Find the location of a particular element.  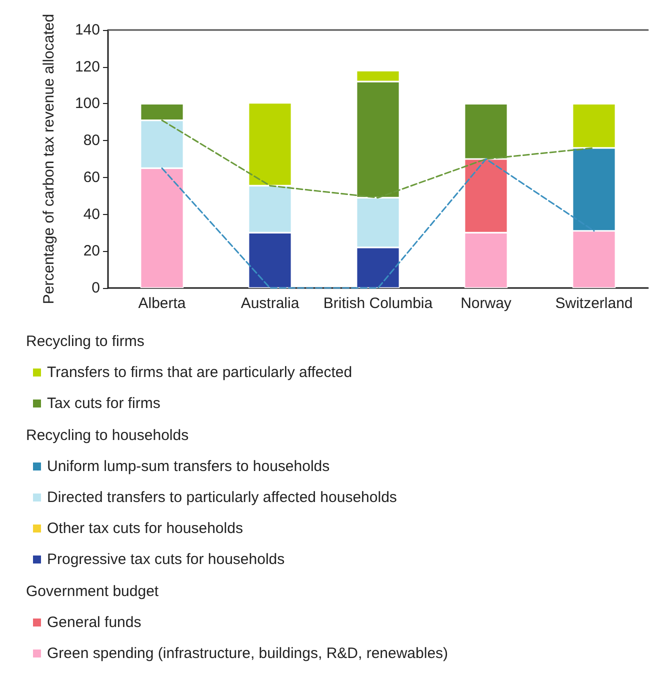

text: Government budget is located at coordinates (93, 591).